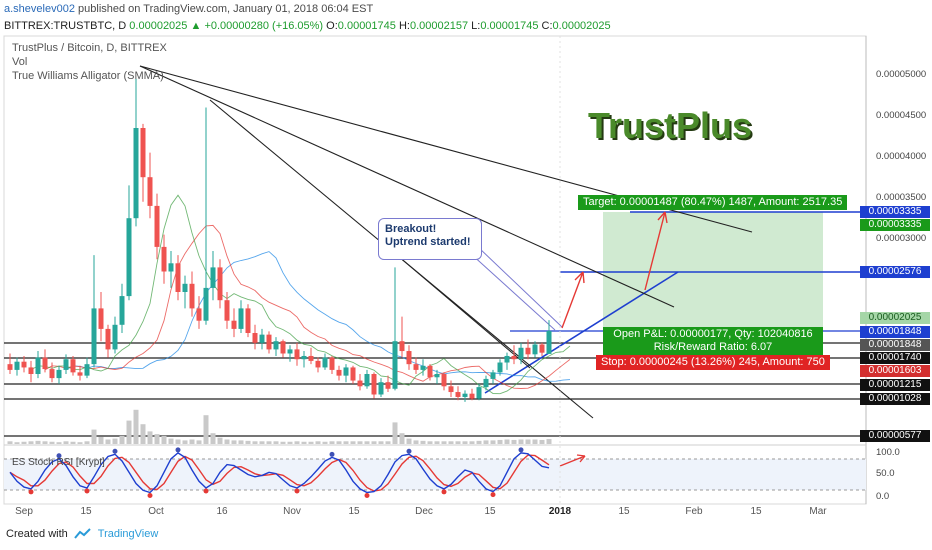 Image resolution: width=932 pixels, height=550 pixels. I want to click on uptrend-line, so click(581, 332).